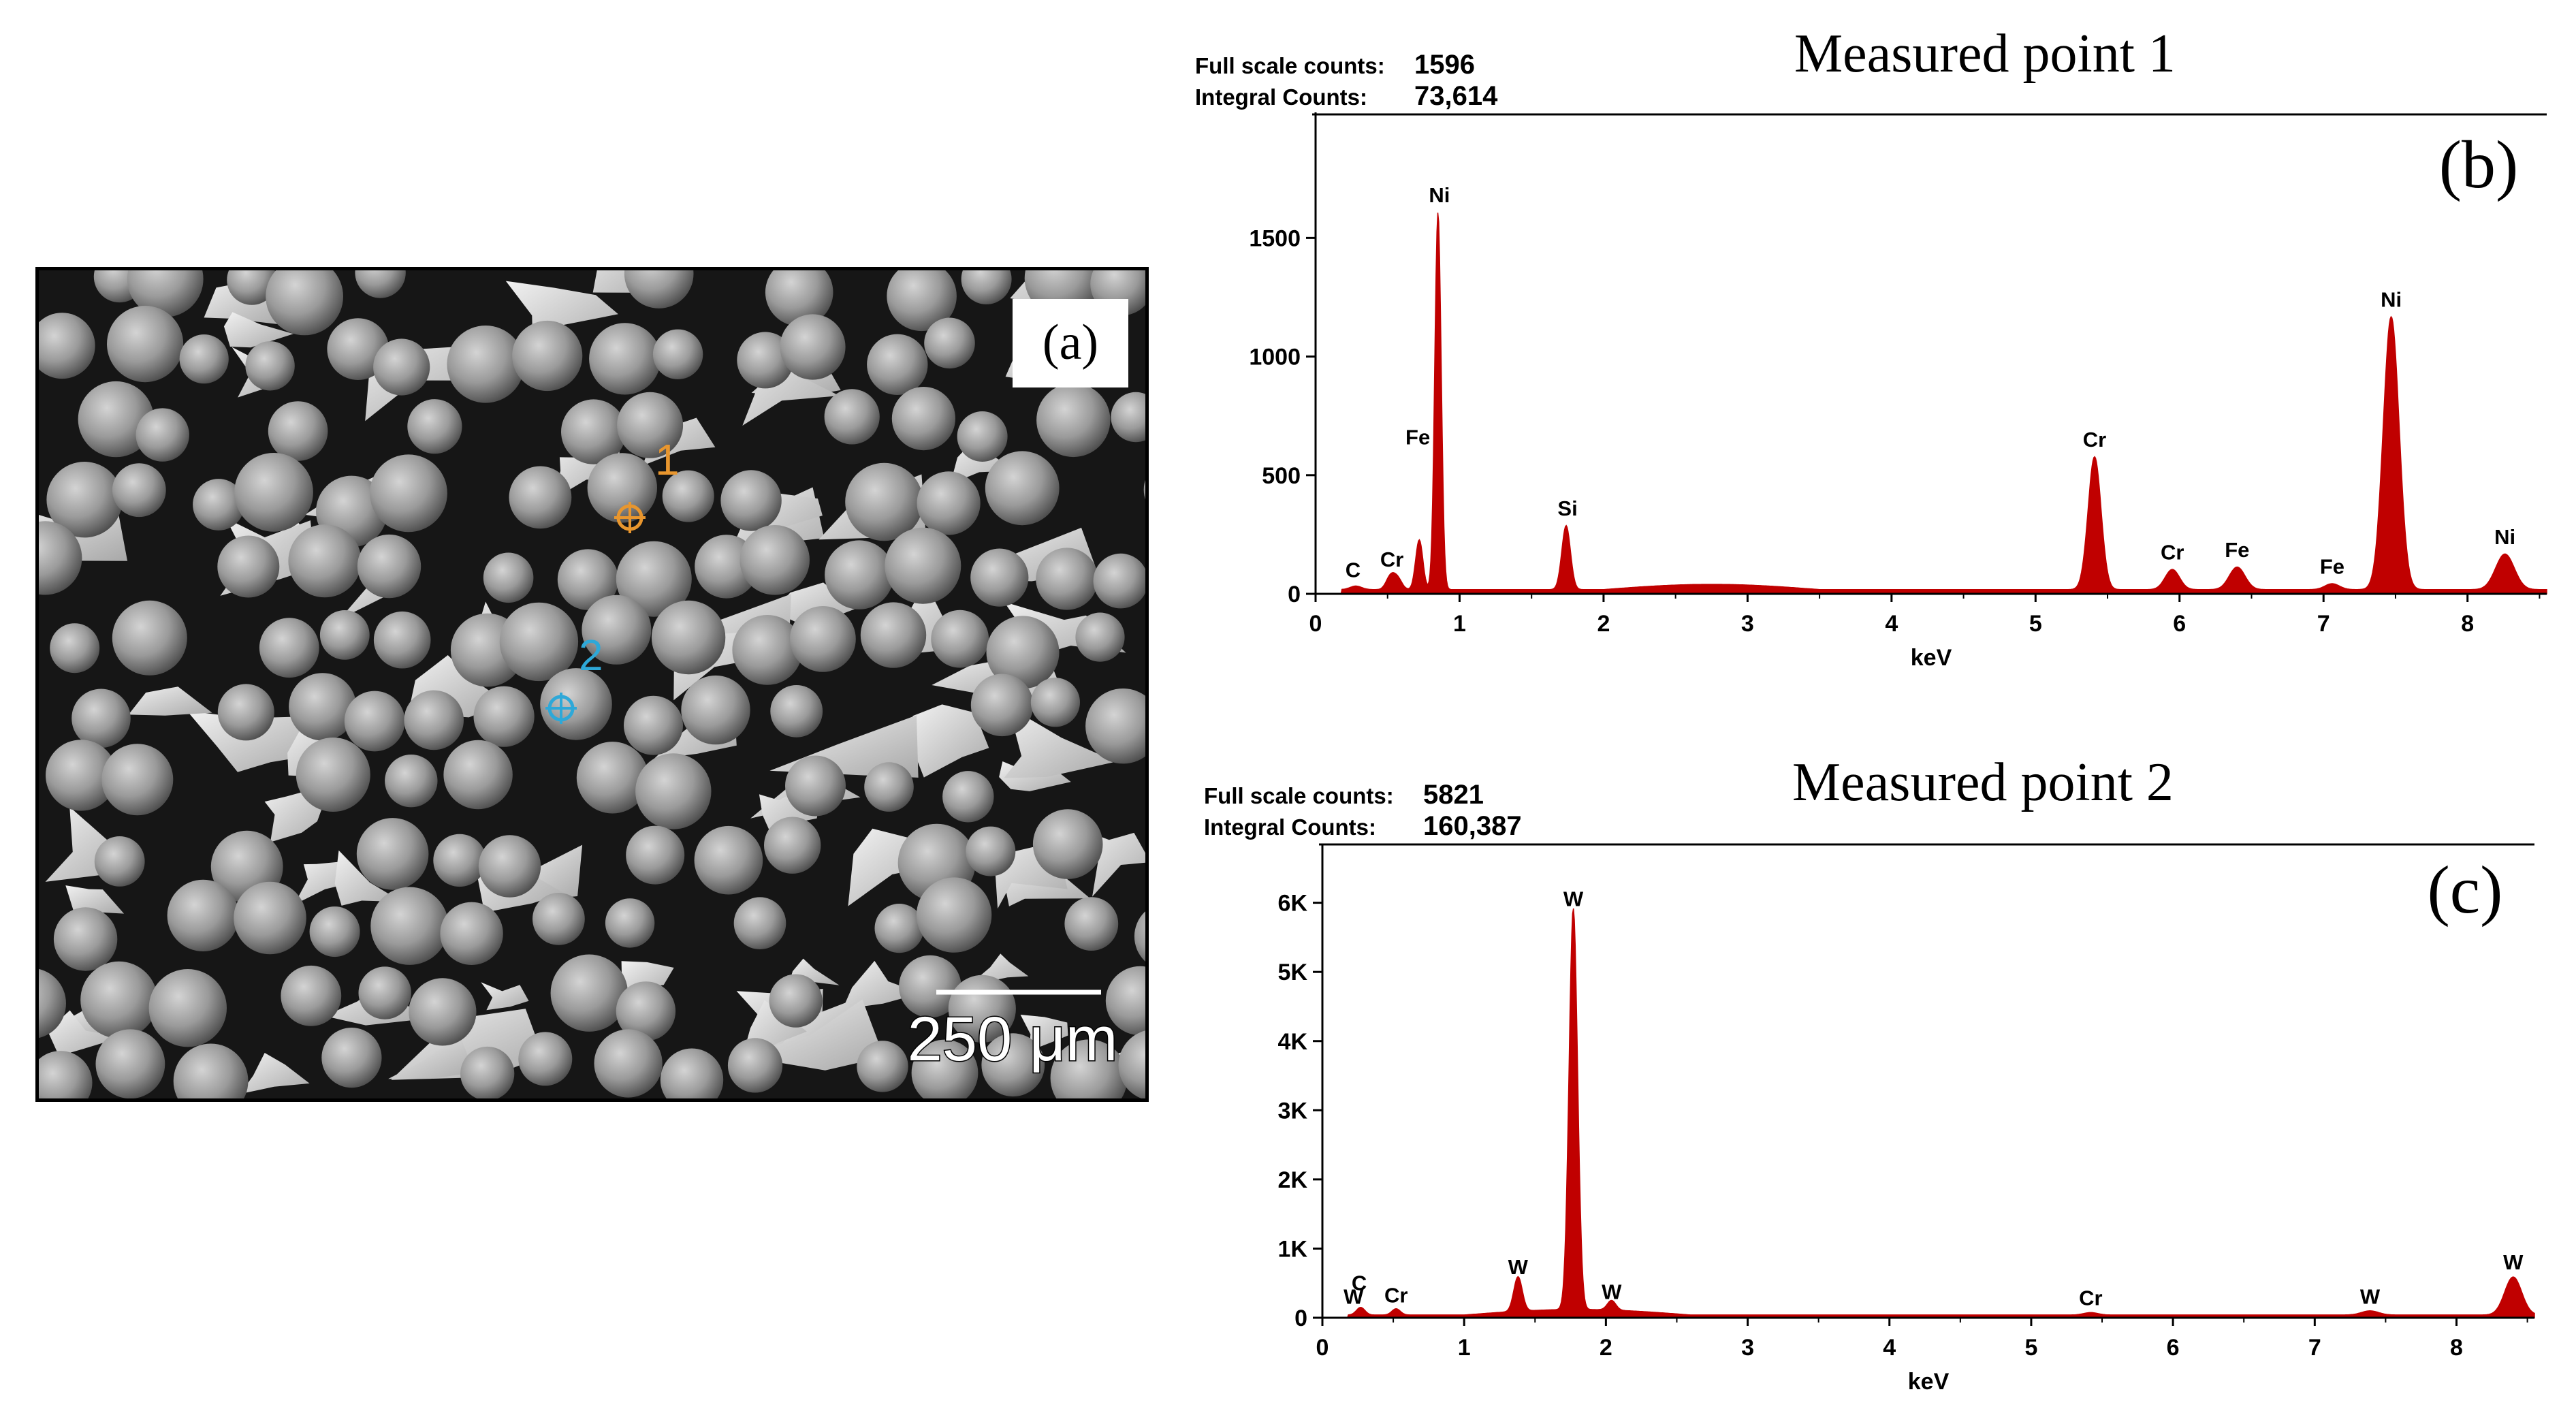 The height and width of the screenshot is (1409, 2576). What do you see at coordinates (1294, 595) in the screenshot?
I see `y-tick-label: 0` at bounding box center [1294, 595].